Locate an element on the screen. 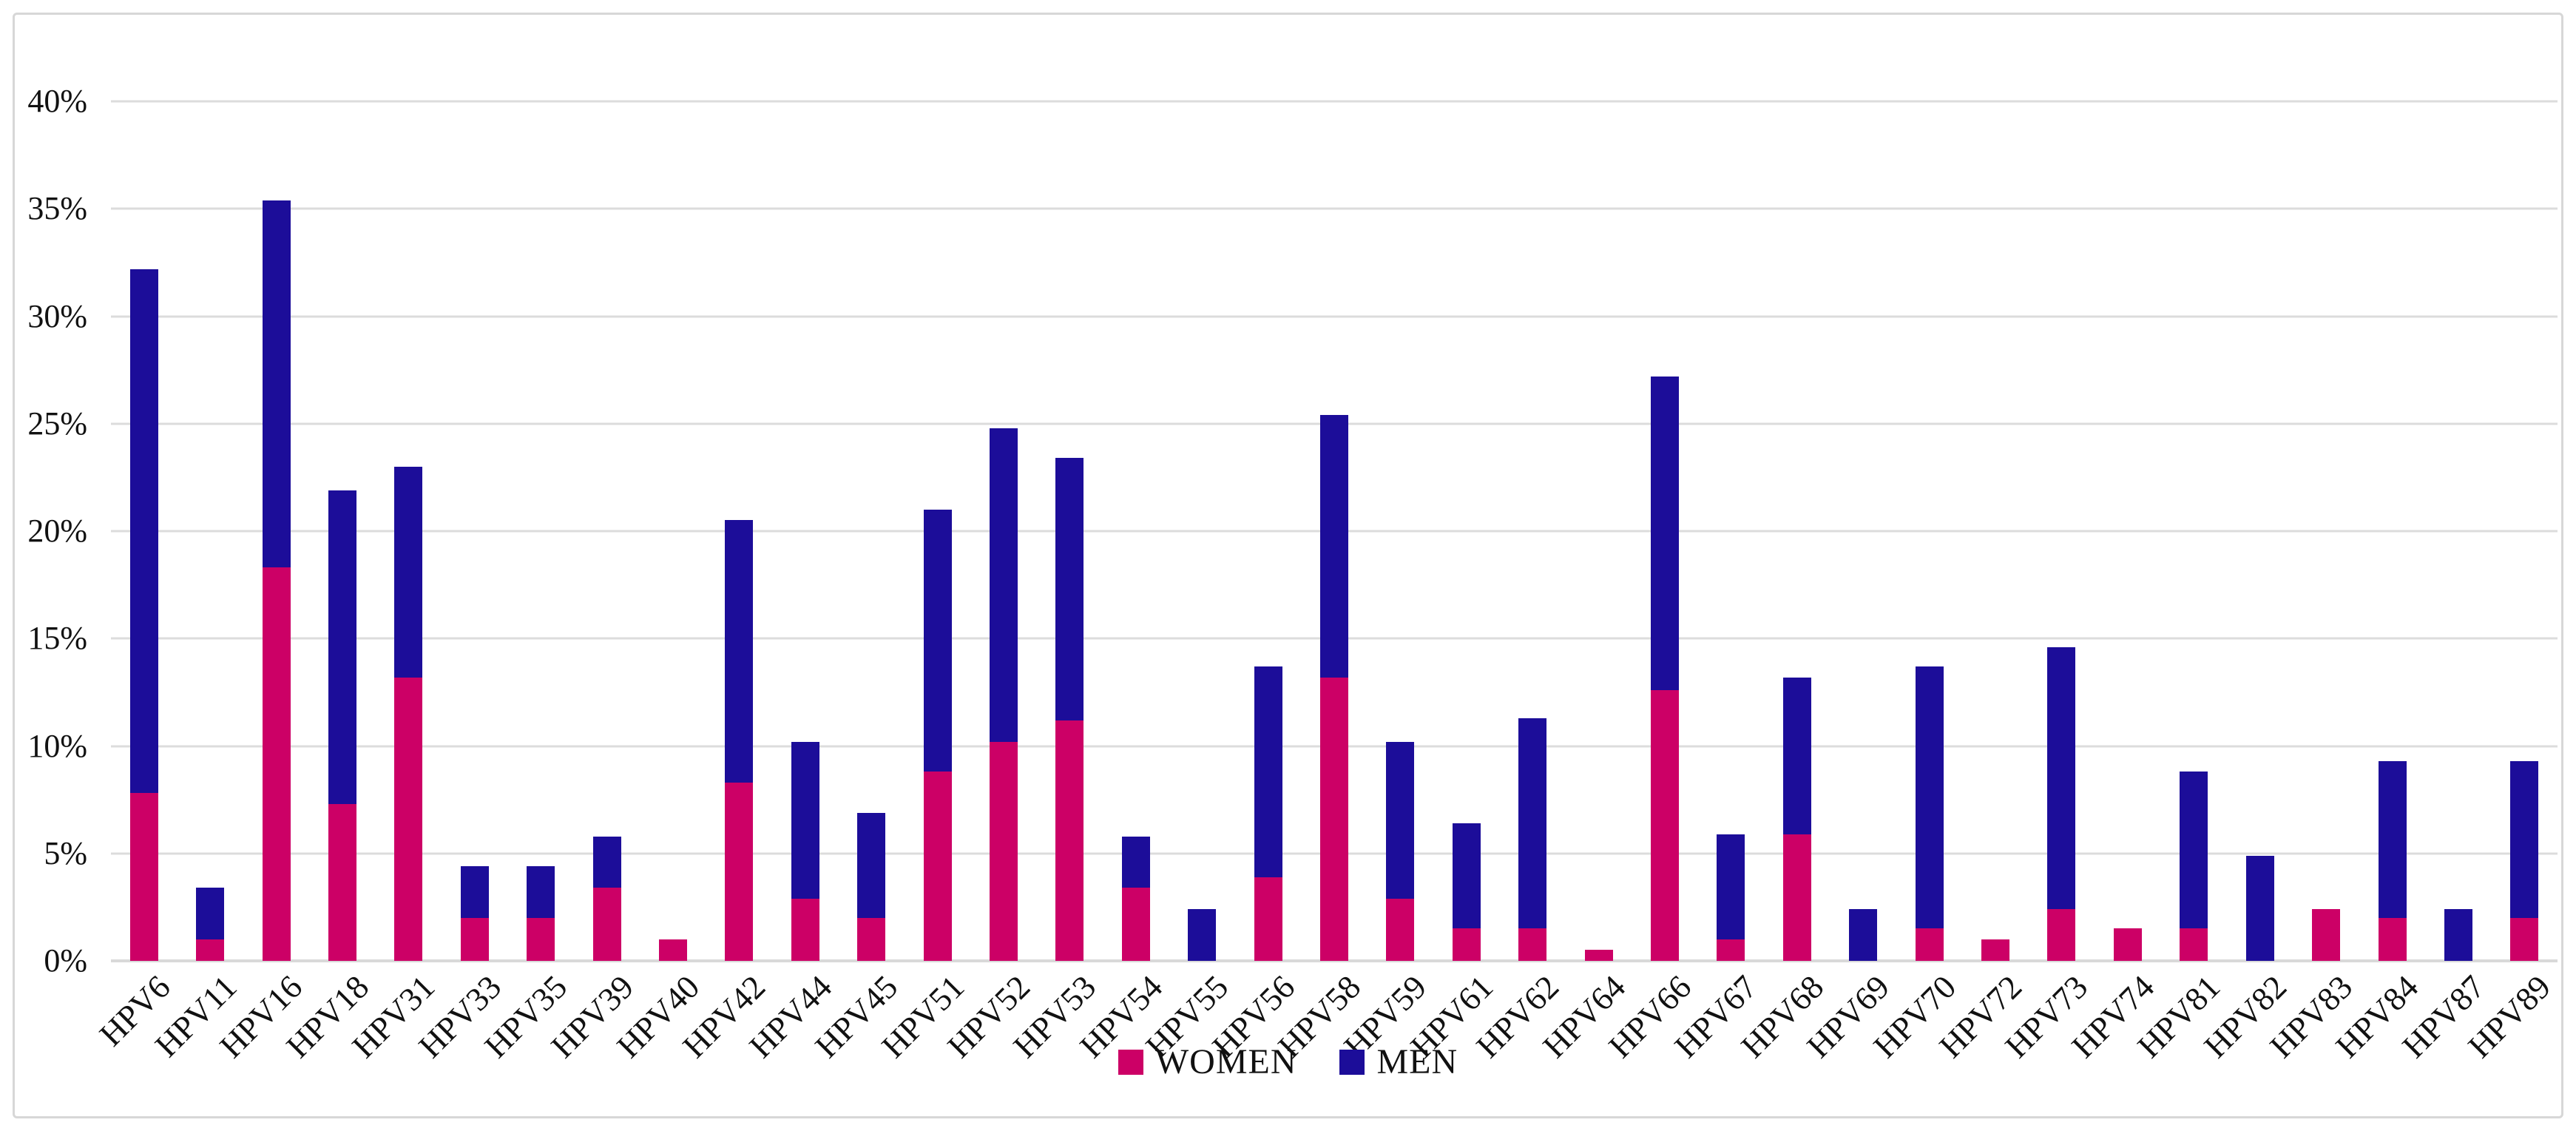 The width and height of the screenshot is (2576, 1131). bar-slot-hpv61 is located at coordinates (1466, 531).